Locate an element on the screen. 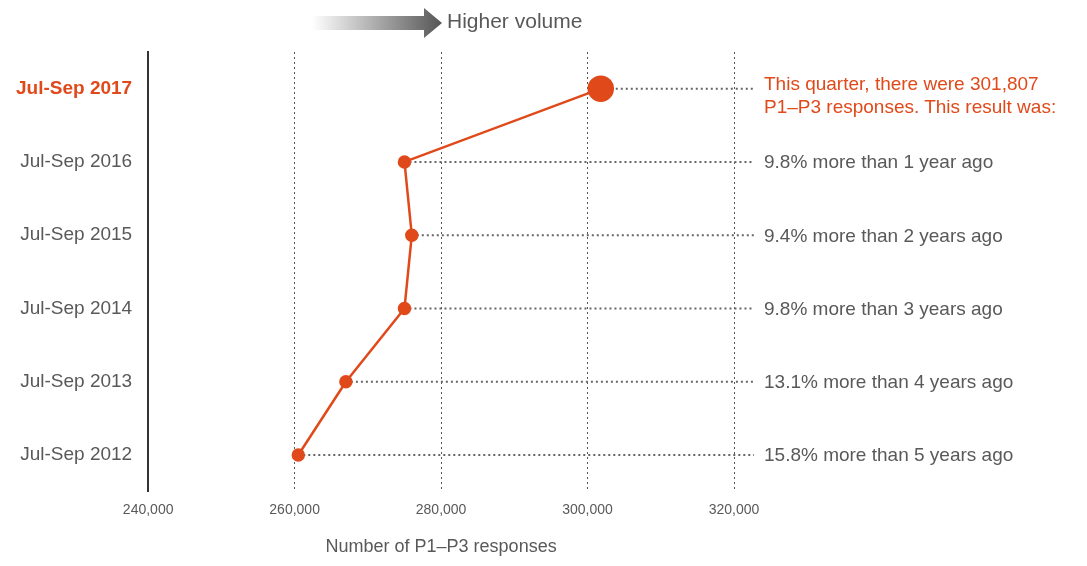 The height and width of the screenshot is (566, 1087). x-tick-label: 260,000 is located at coordinates (295, 508).